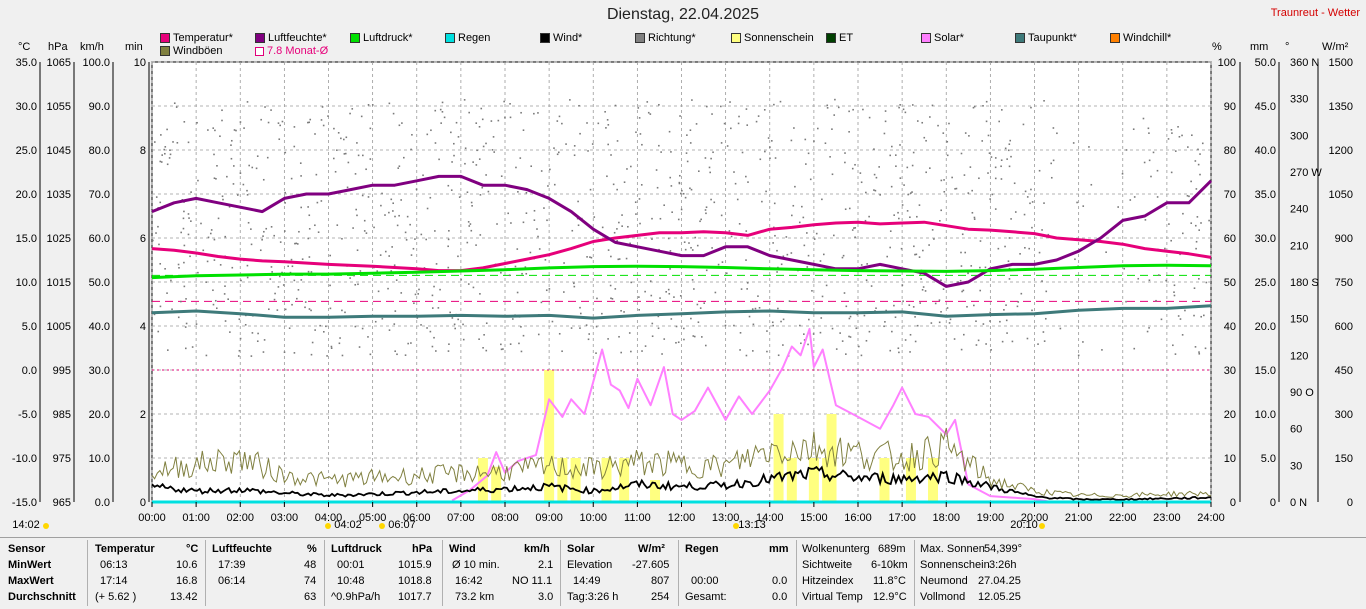 Image resolution: width=1366 pixels, height=609 pixels. Describe the element at coordinates (546, 597) in the screenshot. I see `wind-r3: 3.0` at that location.